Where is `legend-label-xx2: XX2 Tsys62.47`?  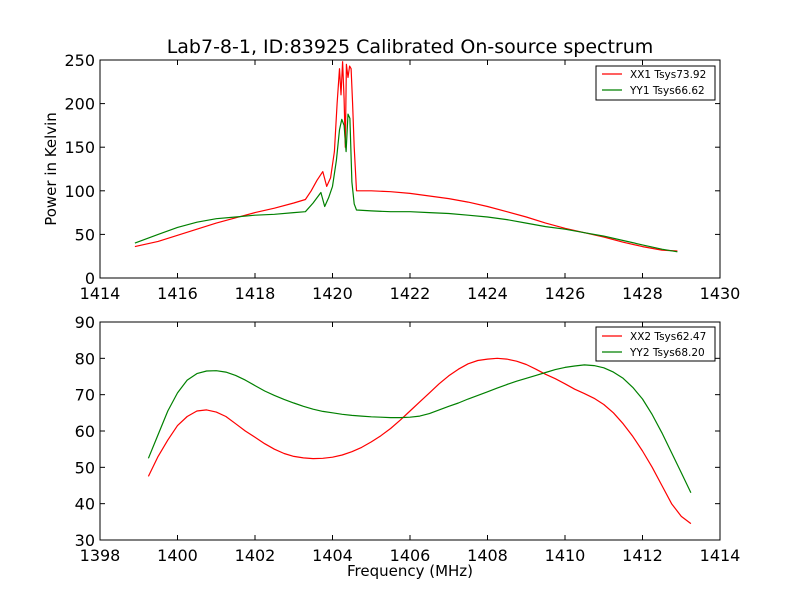 legend-label-xx2: XX2 Tsys62.47 is located at coordinates (668, 337).